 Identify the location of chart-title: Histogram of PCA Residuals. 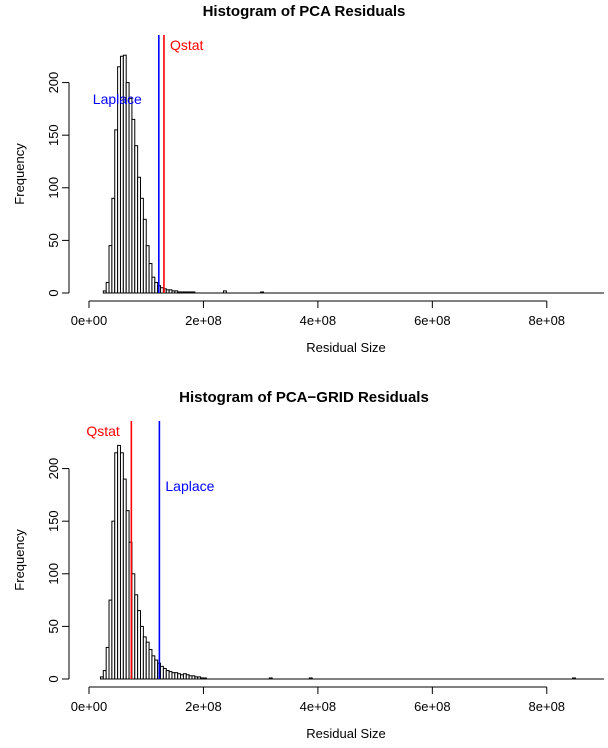
(304, 11).